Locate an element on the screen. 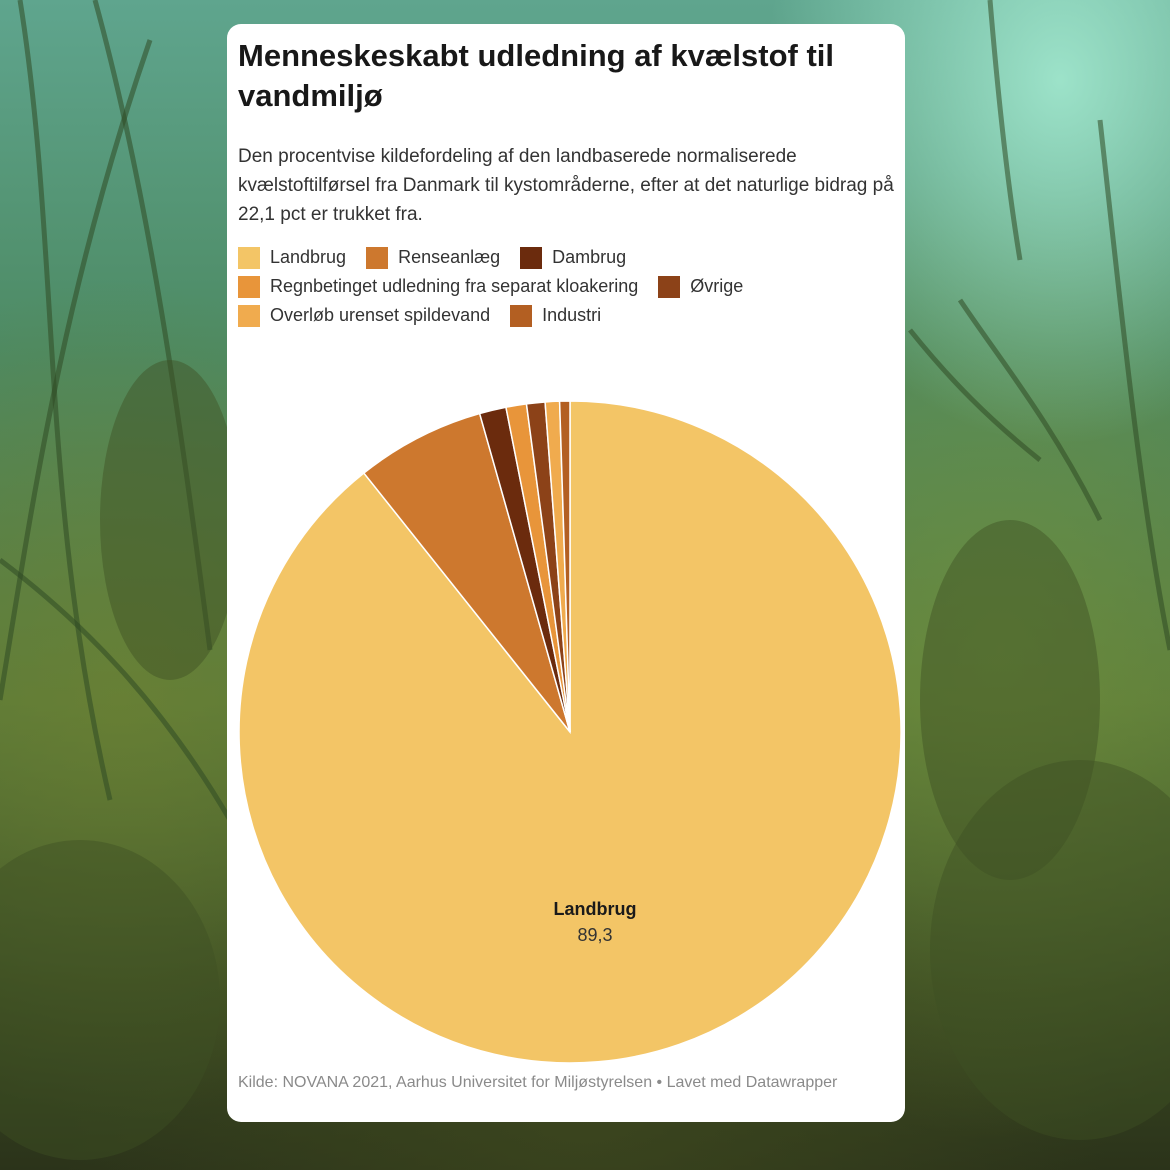  legend-item: Industri is located at coordinates (556, 315).